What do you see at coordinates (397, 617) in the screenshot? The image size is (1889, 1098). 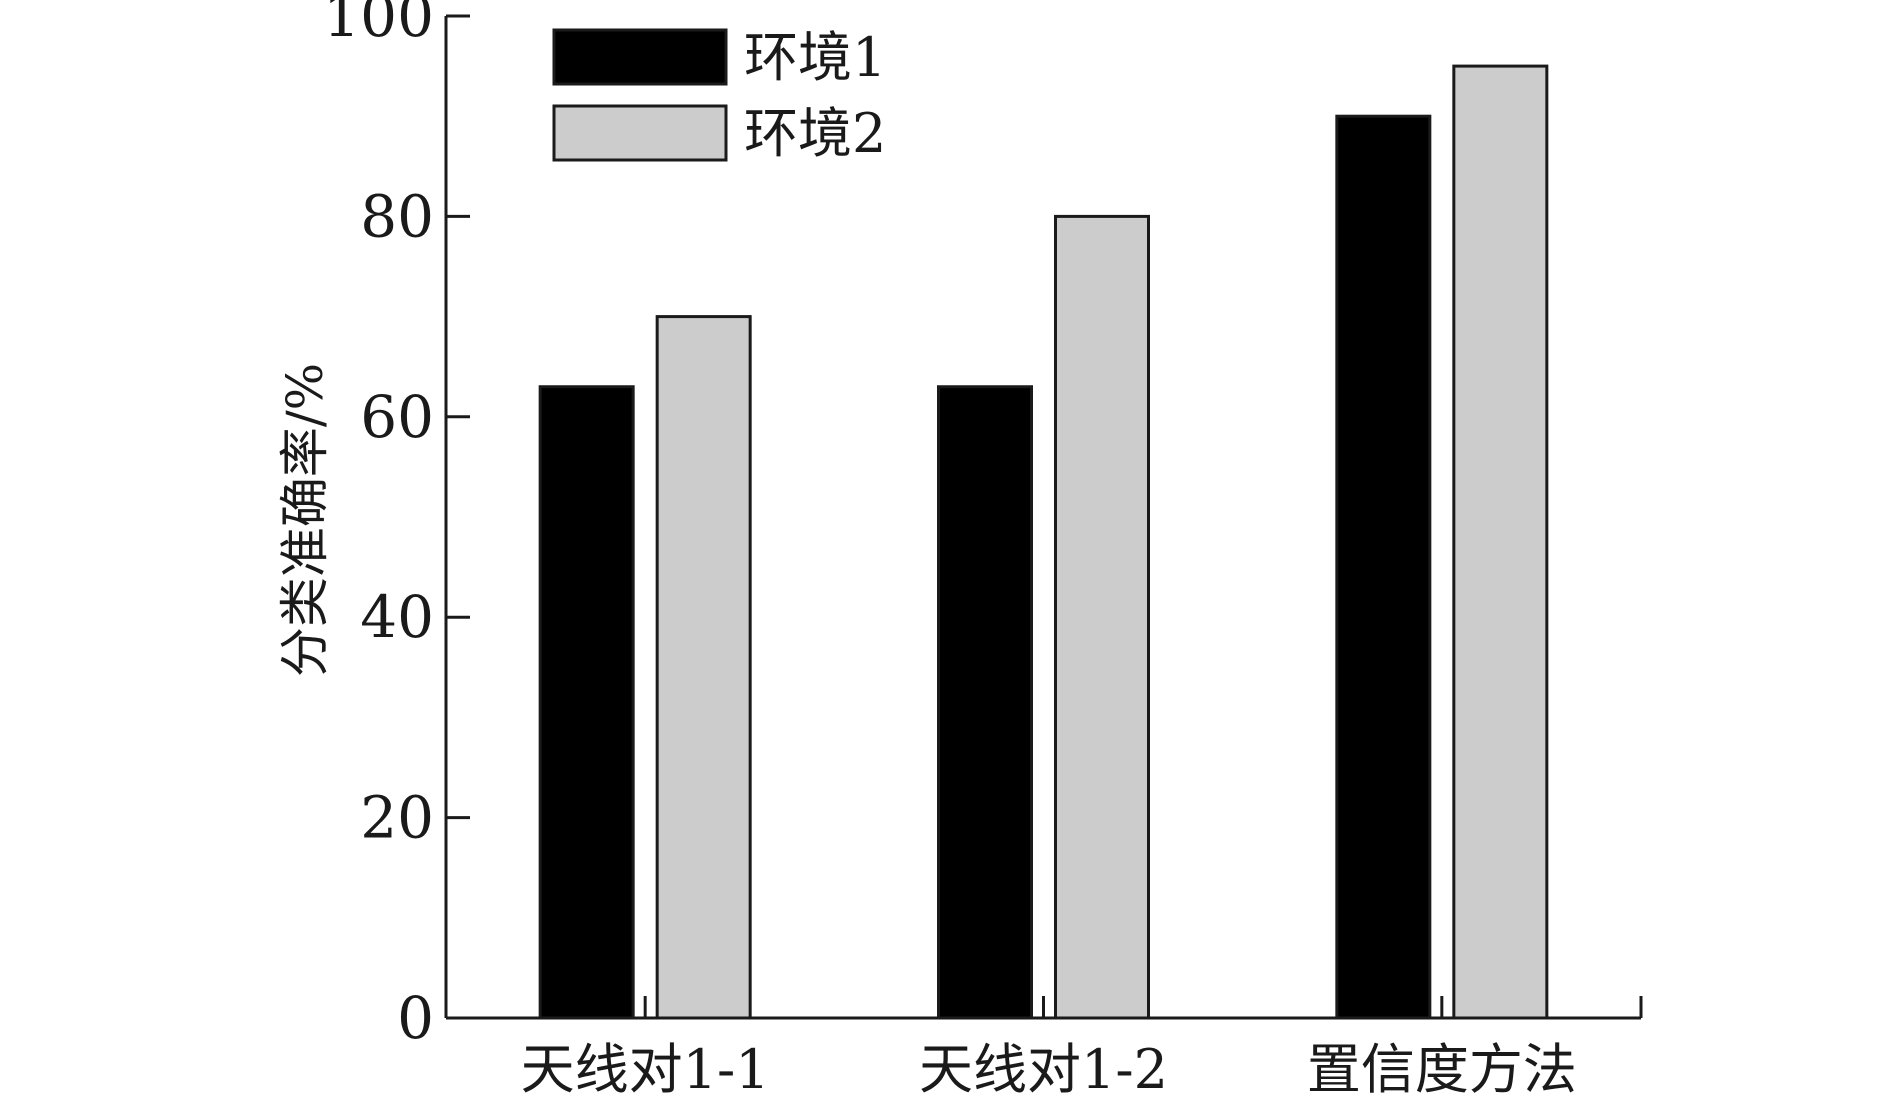 I see `y-tick-label: 40` at bounding box center [397, 617].